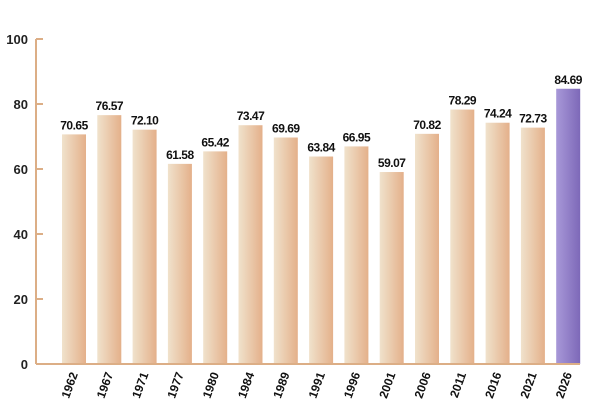 This screenshot has width=600, height=413. Describe the element at coordinates (215, 257) in the screenshot. I see `bar-1980` at that location.